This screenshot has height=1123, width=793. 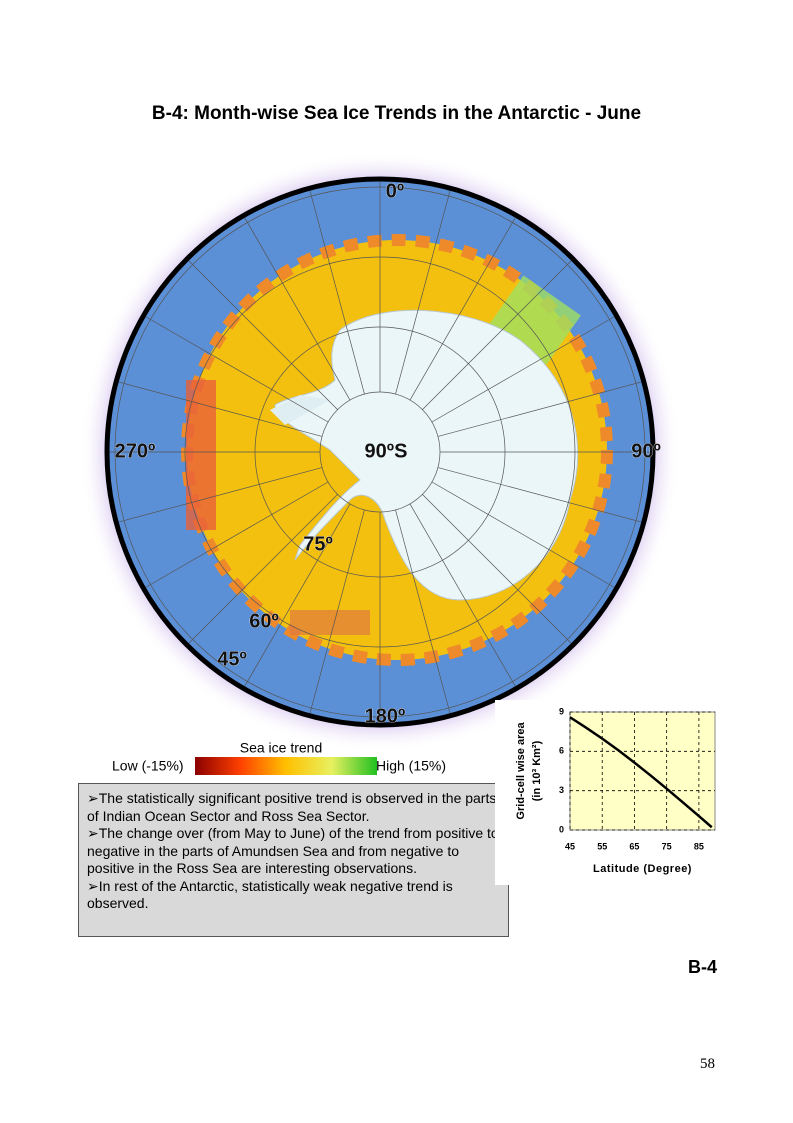 I want to click on legend-low: Low (-15%), so click(x=148, y=766).